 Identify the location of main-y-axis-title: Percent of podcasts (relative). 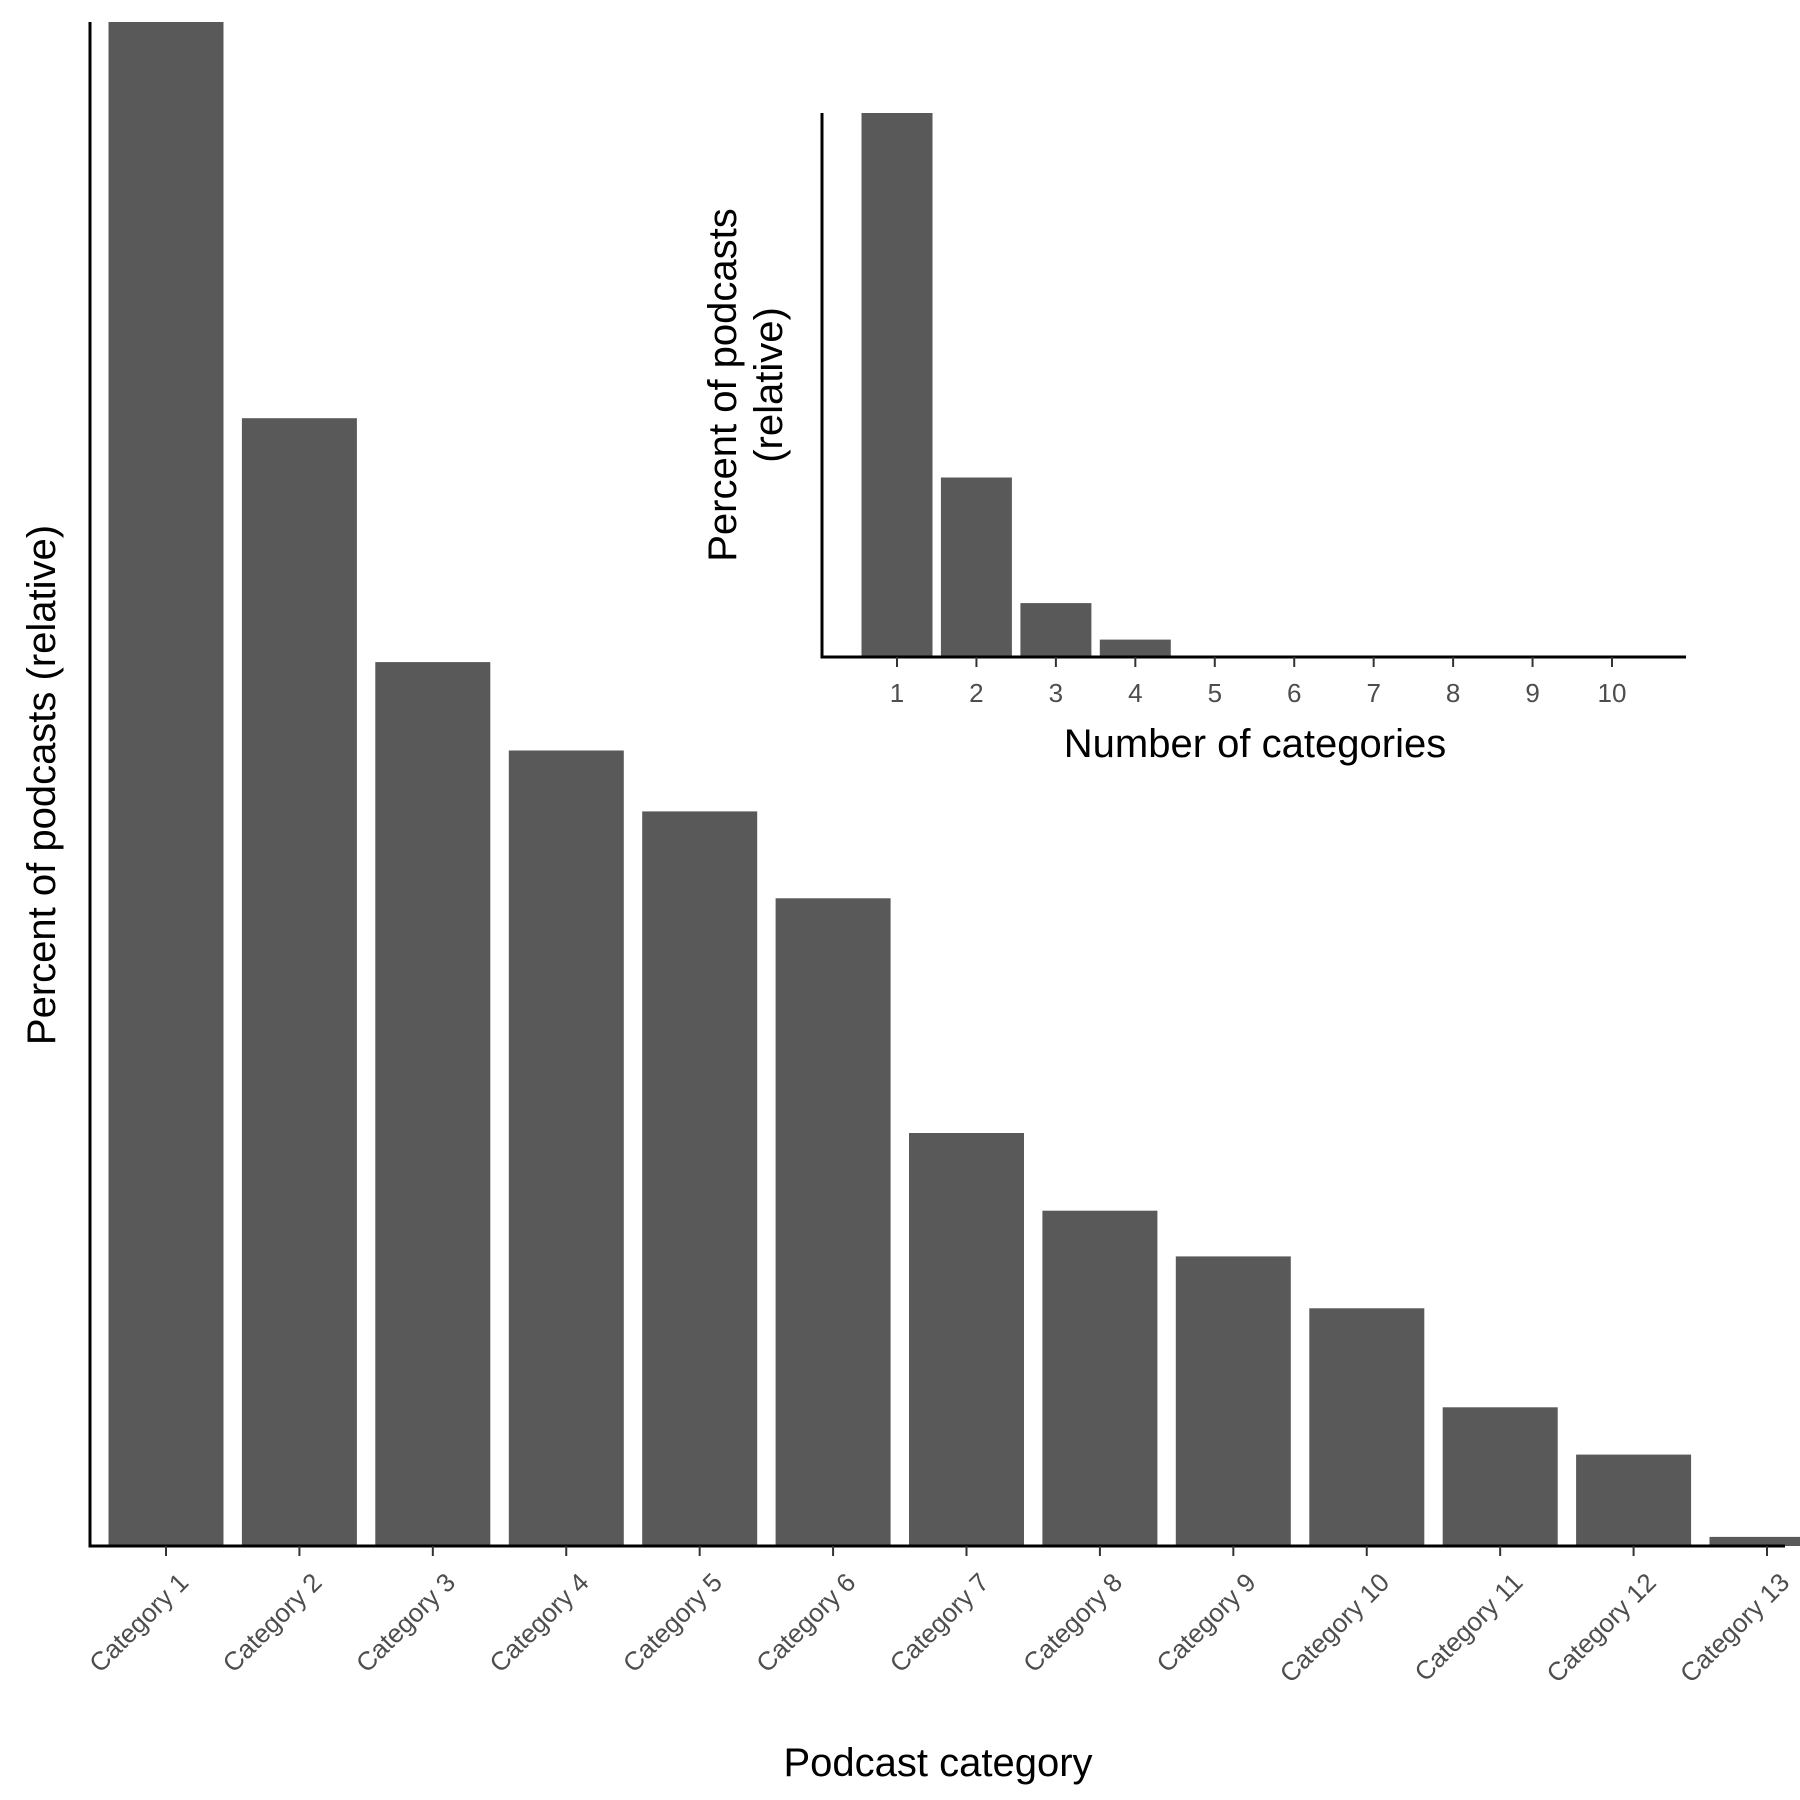
(42, 785).